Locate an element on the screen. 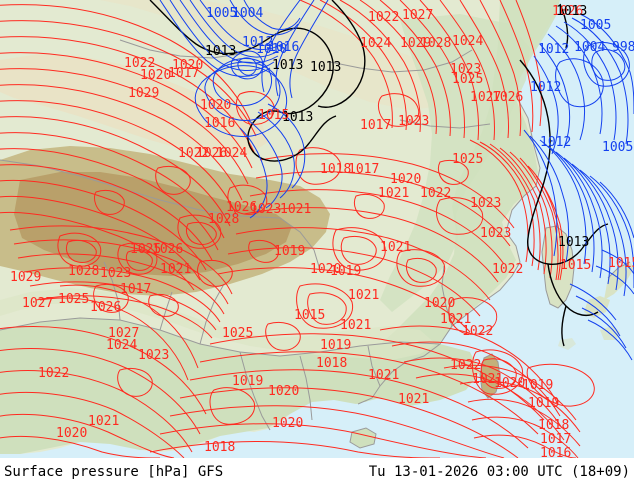 The image size is (634, 490). footer-product-label: Surface pressure [hPa] GFS is located at coordinates (114, 472).